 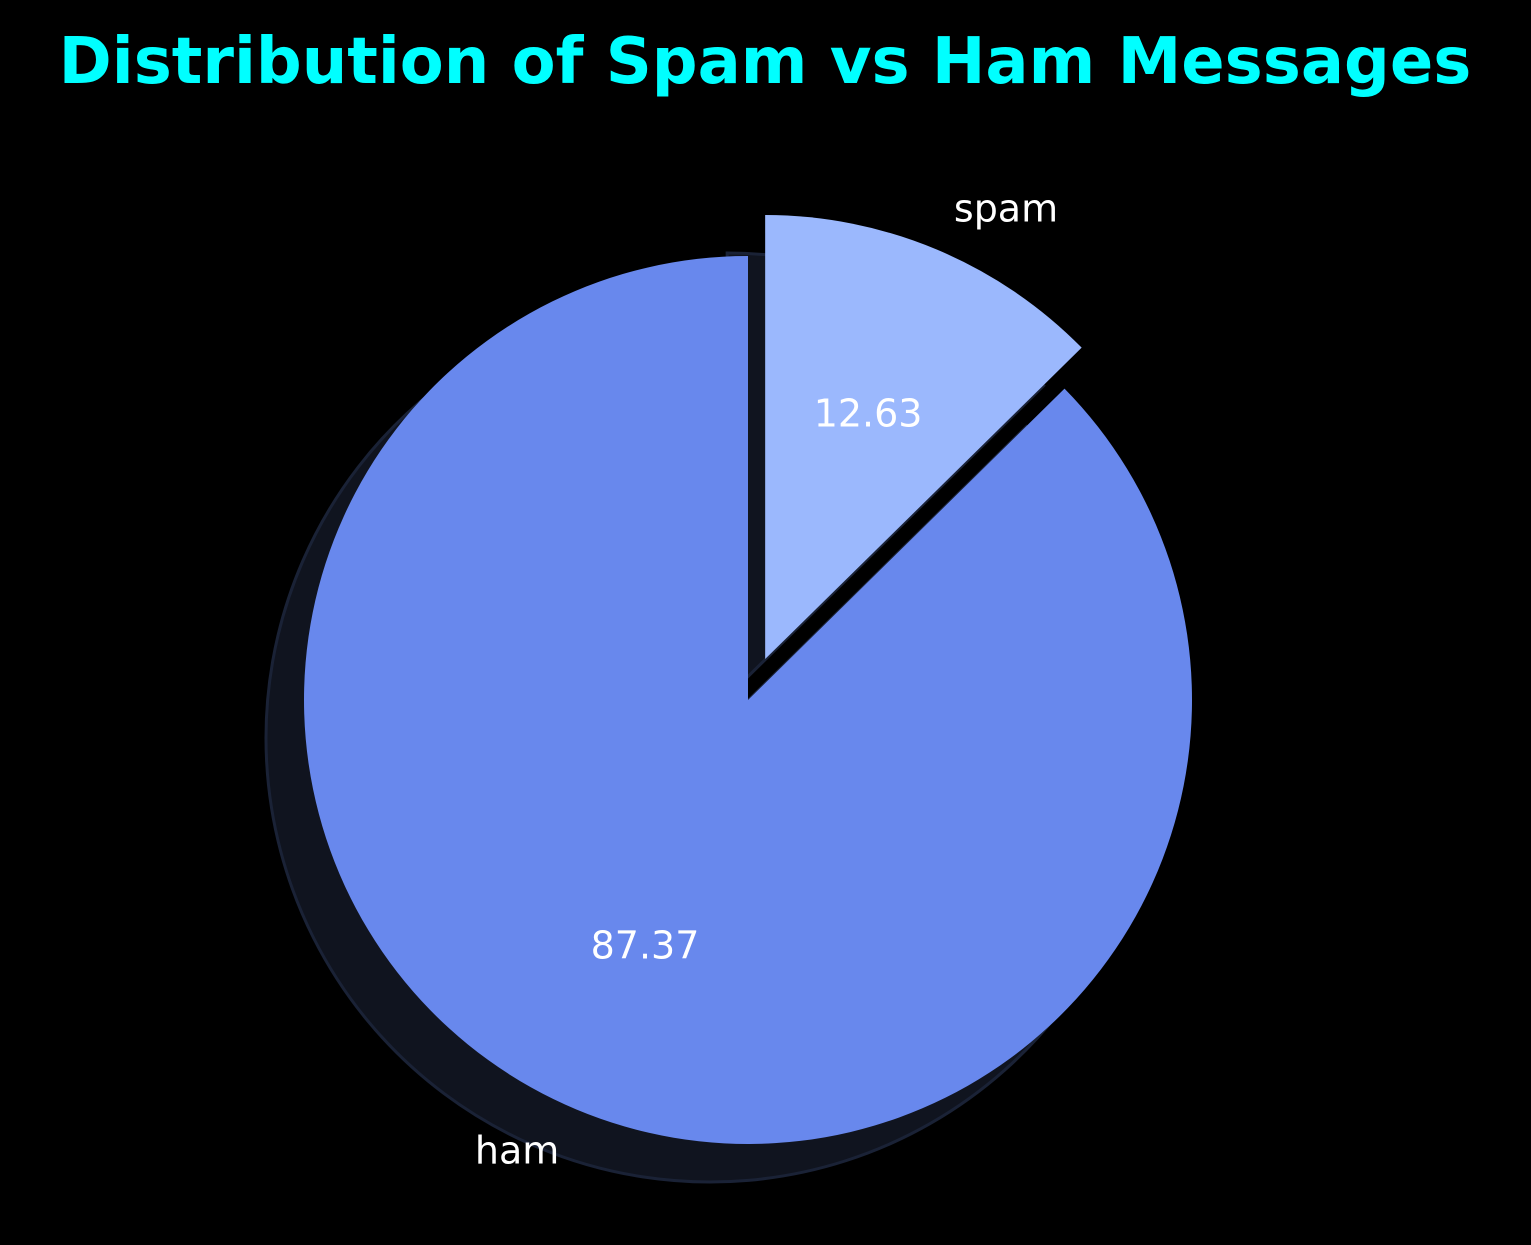 What do you see at coordinates (645, 946) in the screenshot?
I see `value-label-ham: 87.37` at bounding box center [645, 946].